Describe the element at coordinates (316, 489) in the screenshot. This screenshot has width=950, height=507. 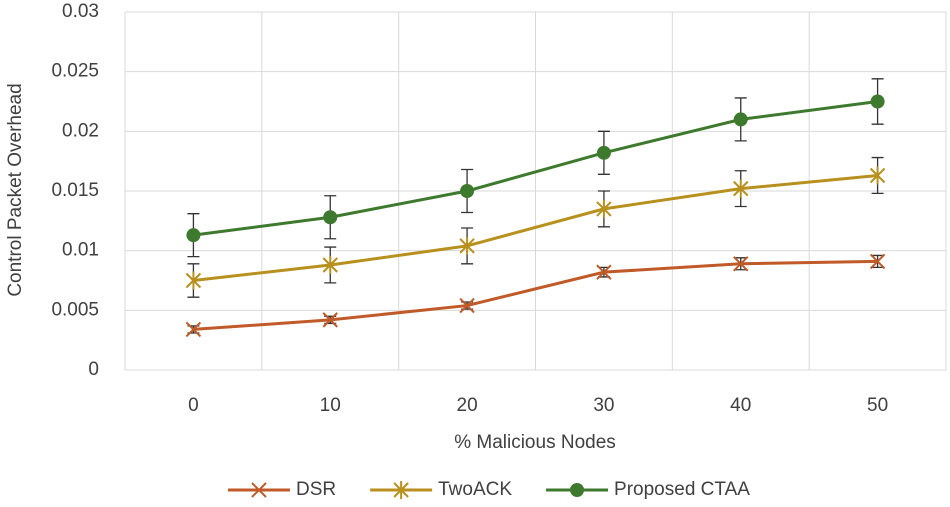
I see `legend-label: DSR` at that location.